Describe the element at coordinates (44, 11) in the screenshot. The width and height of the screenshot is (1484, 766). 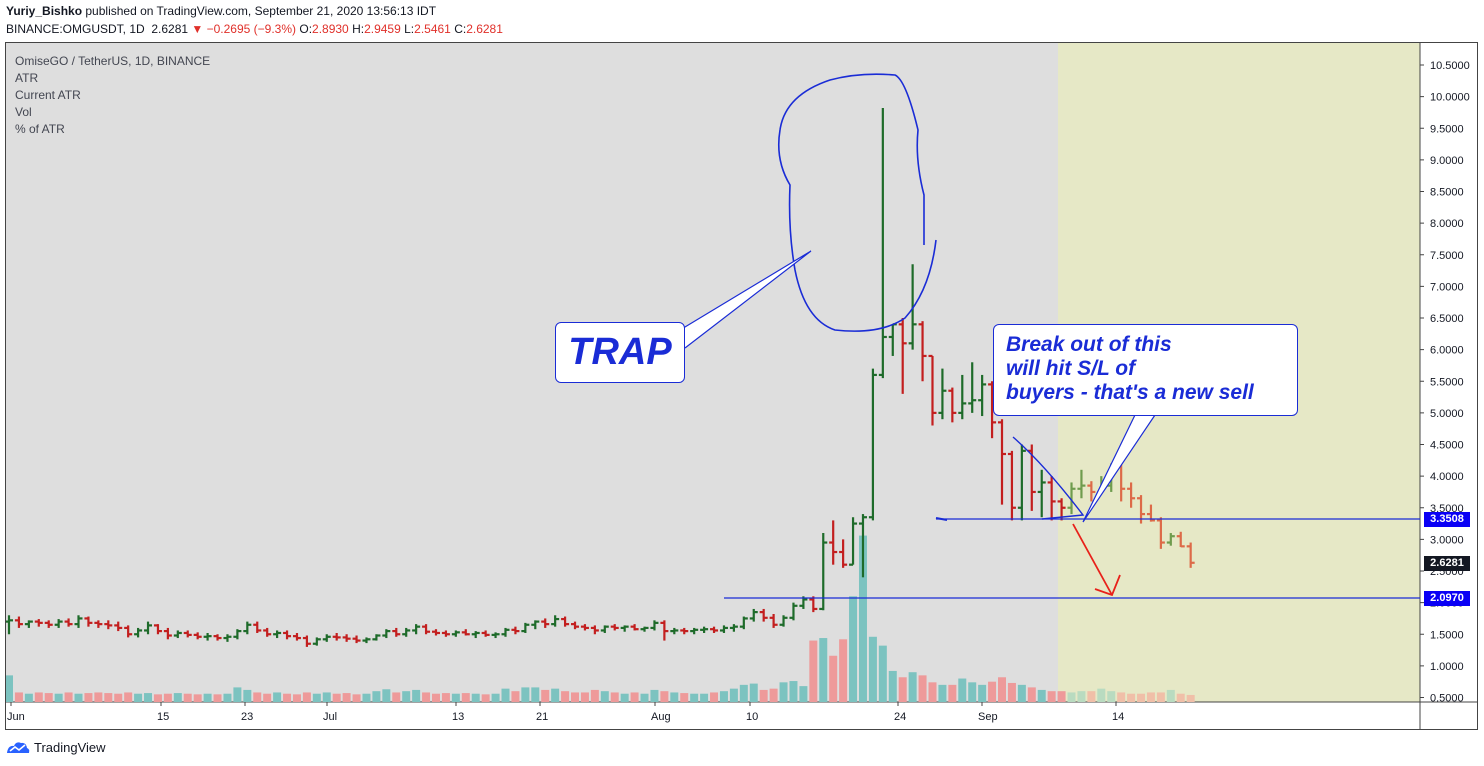
I see `author-name: Yuriy_Bishko` at that location.